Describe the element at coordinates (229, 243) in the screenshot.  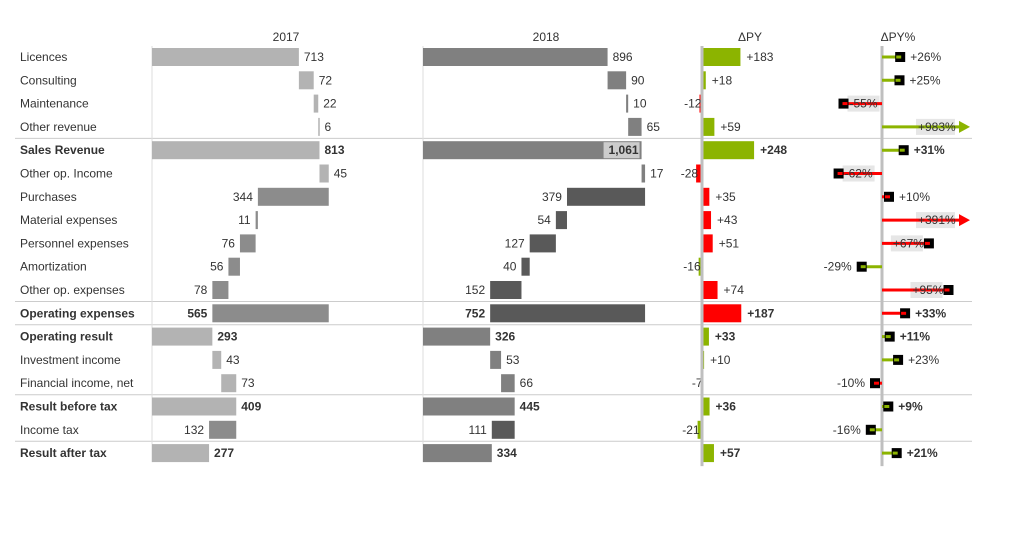
I see `data-label: 76` at that location.